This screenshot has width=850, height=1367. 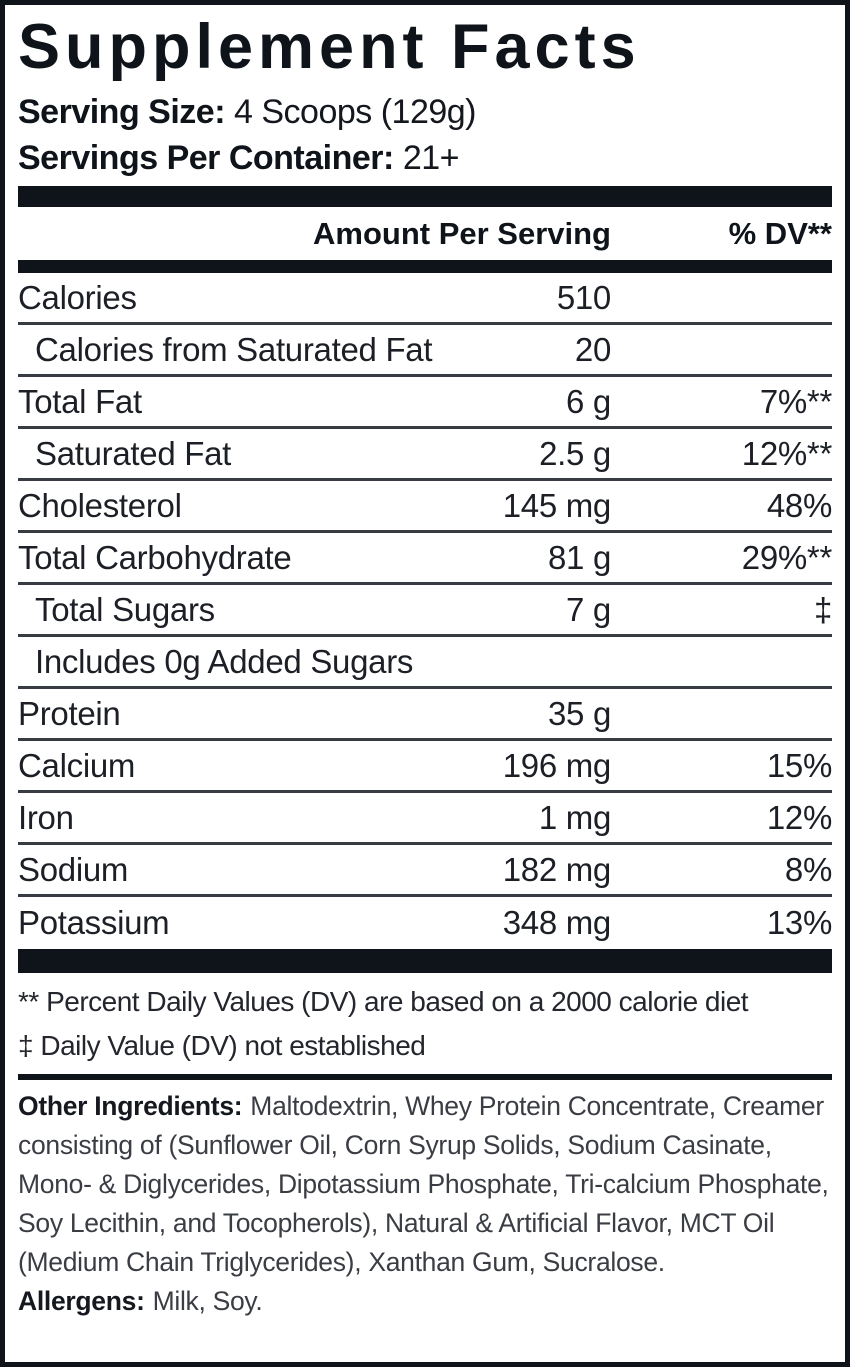 I want to click on percent-dv-header: % DV**, so click(x=780, y=233).